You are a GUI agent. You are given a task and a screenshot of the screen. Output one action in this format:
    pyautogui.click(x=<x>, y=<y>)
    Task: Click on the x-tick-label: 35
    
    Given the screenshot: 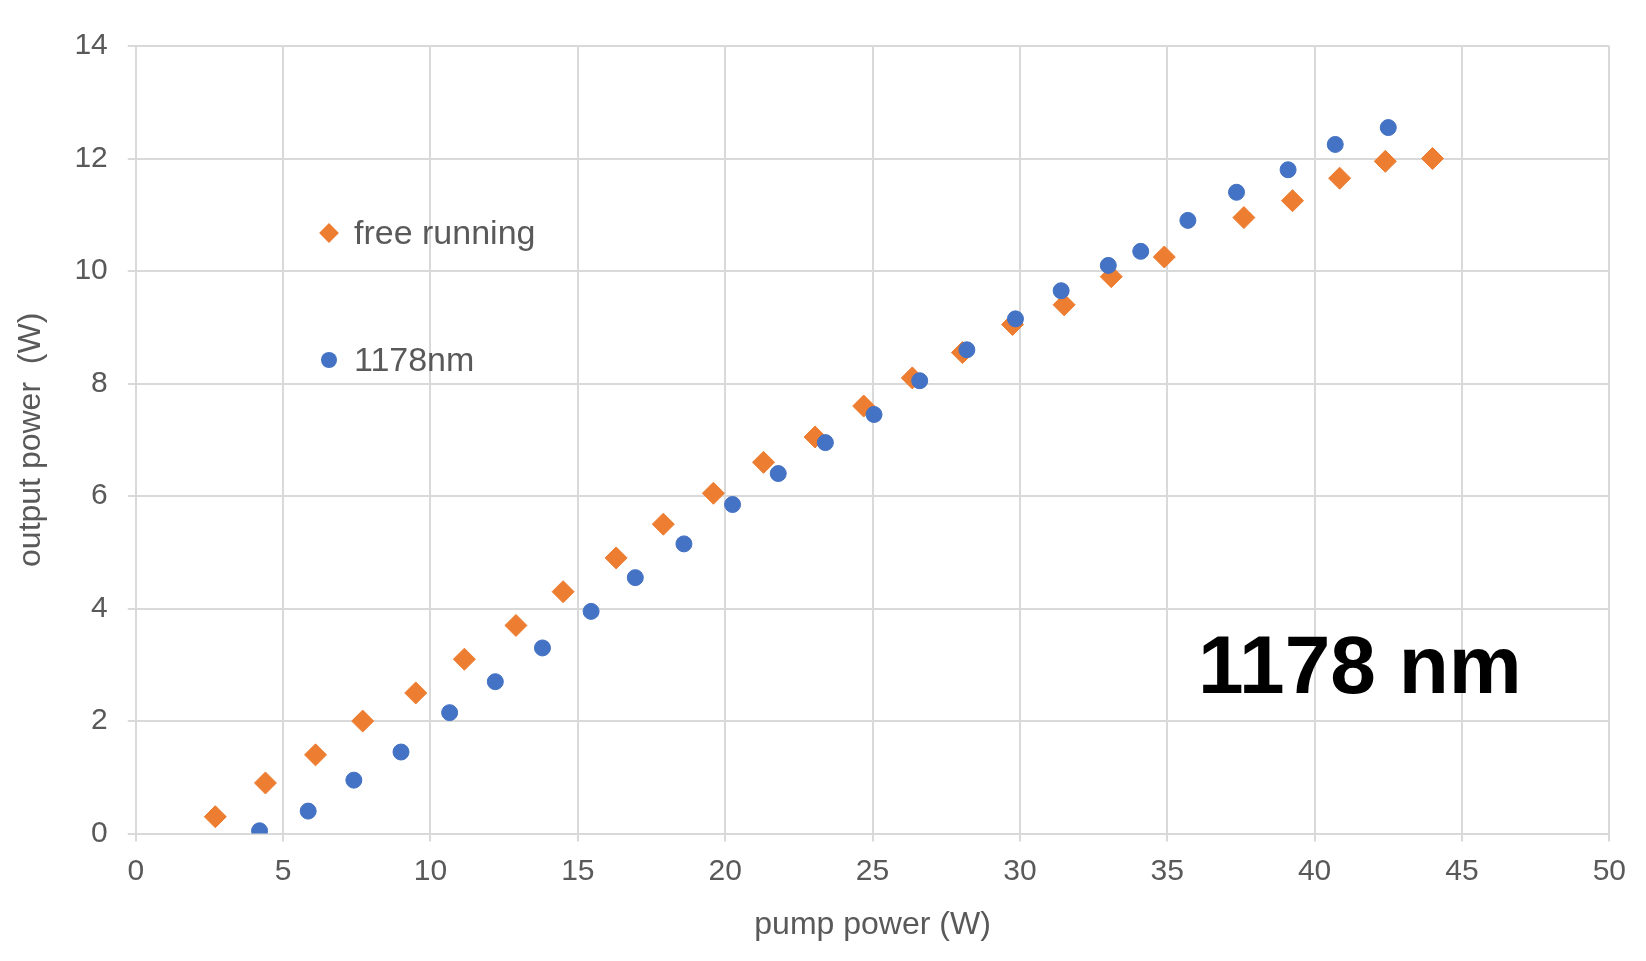 What is the action you would take?
    pyautogui.click(x=1167, y=869)
    